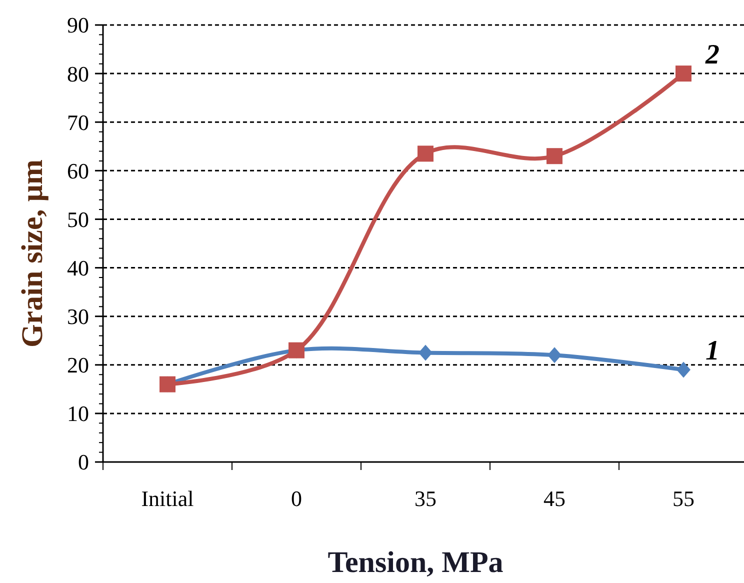 The height and width of the screenshot is (583, 744). I want to click on y-tick-label: 90, so click(78, 25).